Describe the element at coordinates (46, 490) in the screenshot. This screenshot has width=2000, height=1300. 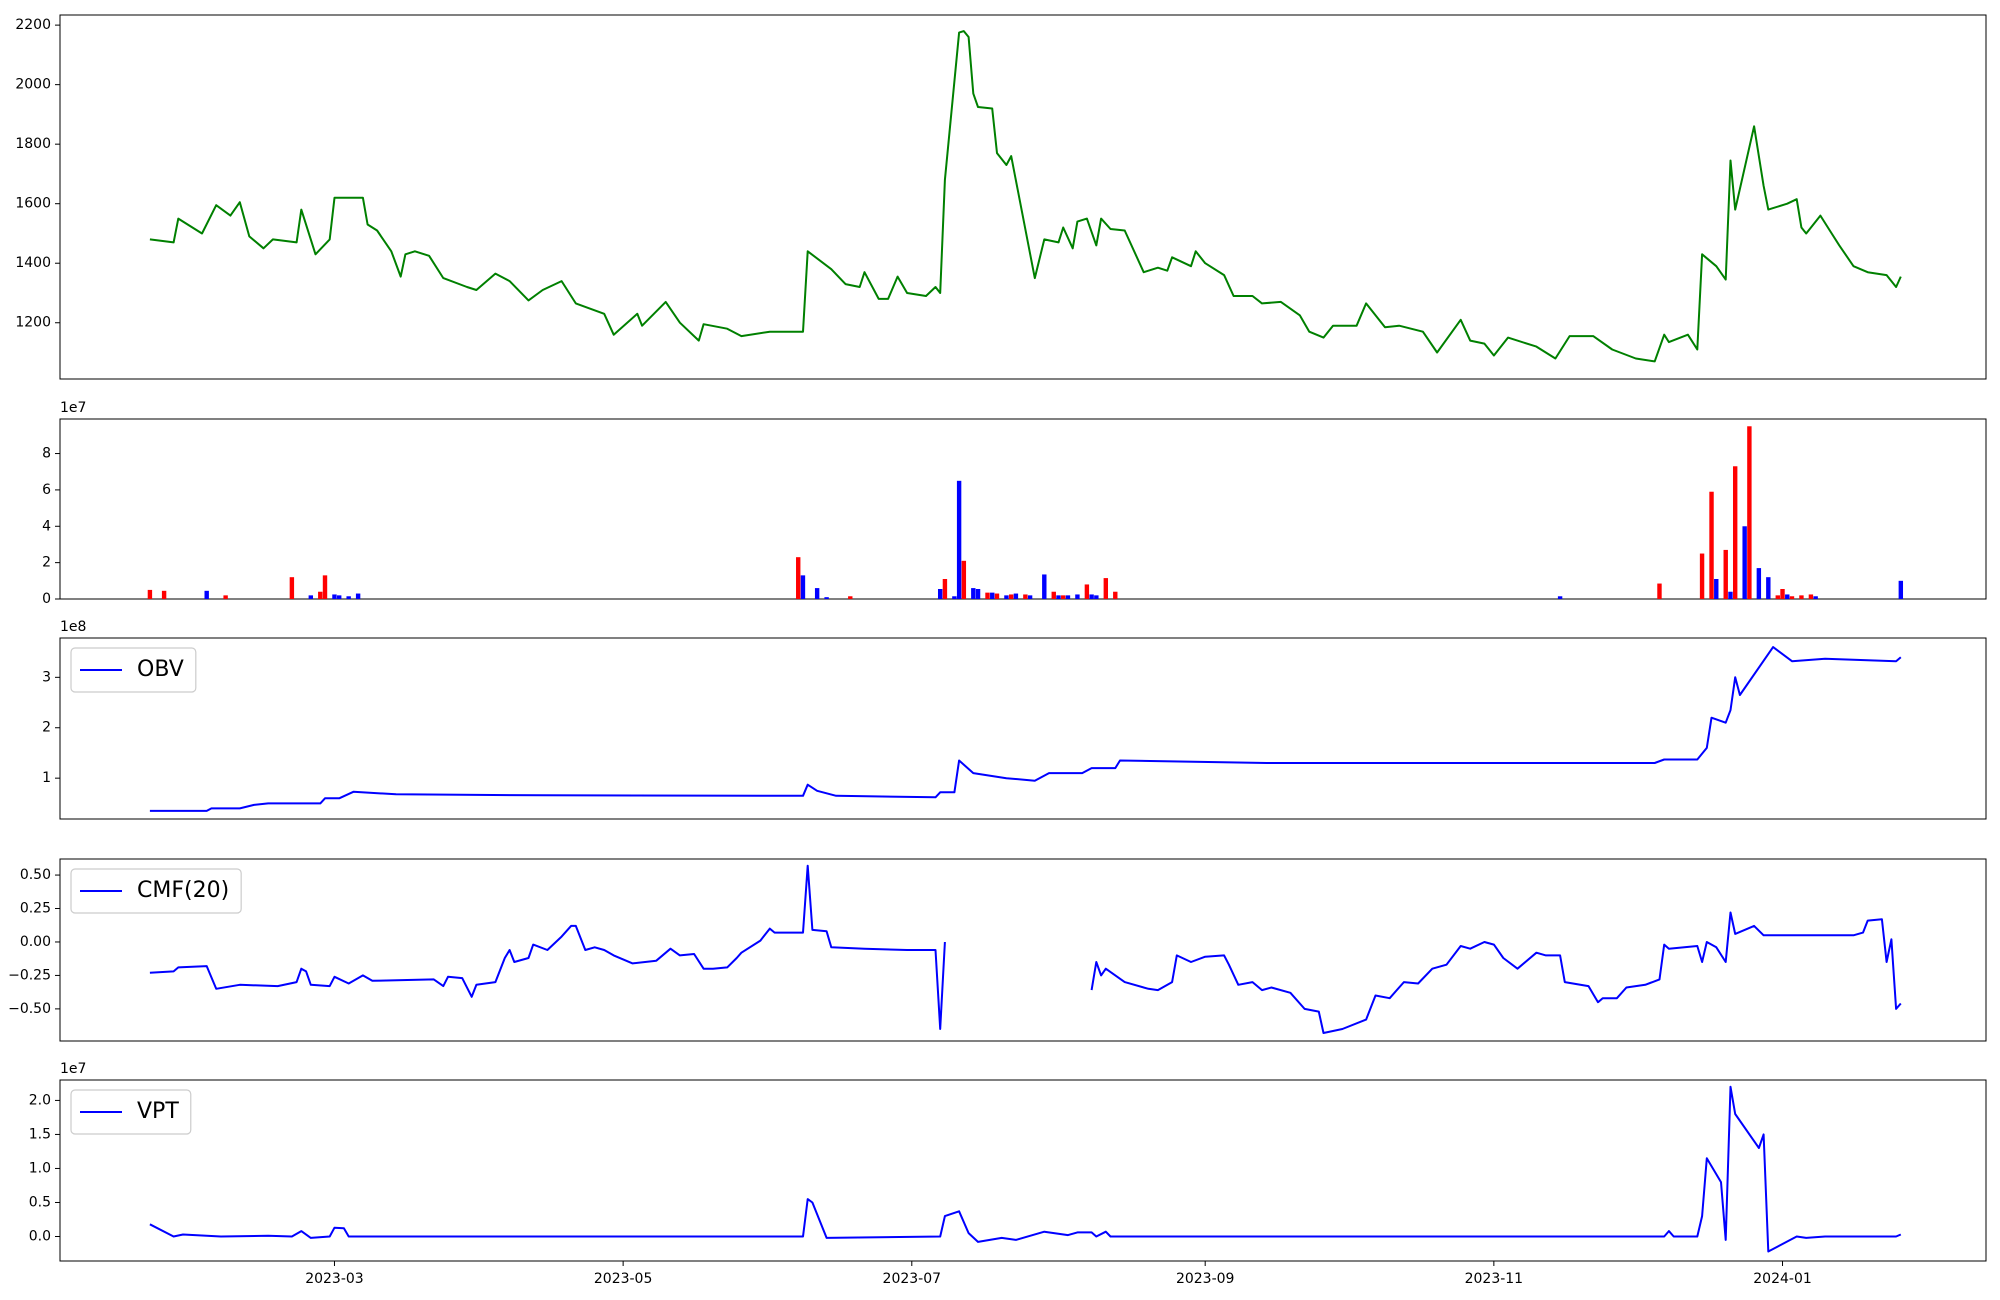
I see `y-tick-label: 6` at that location.